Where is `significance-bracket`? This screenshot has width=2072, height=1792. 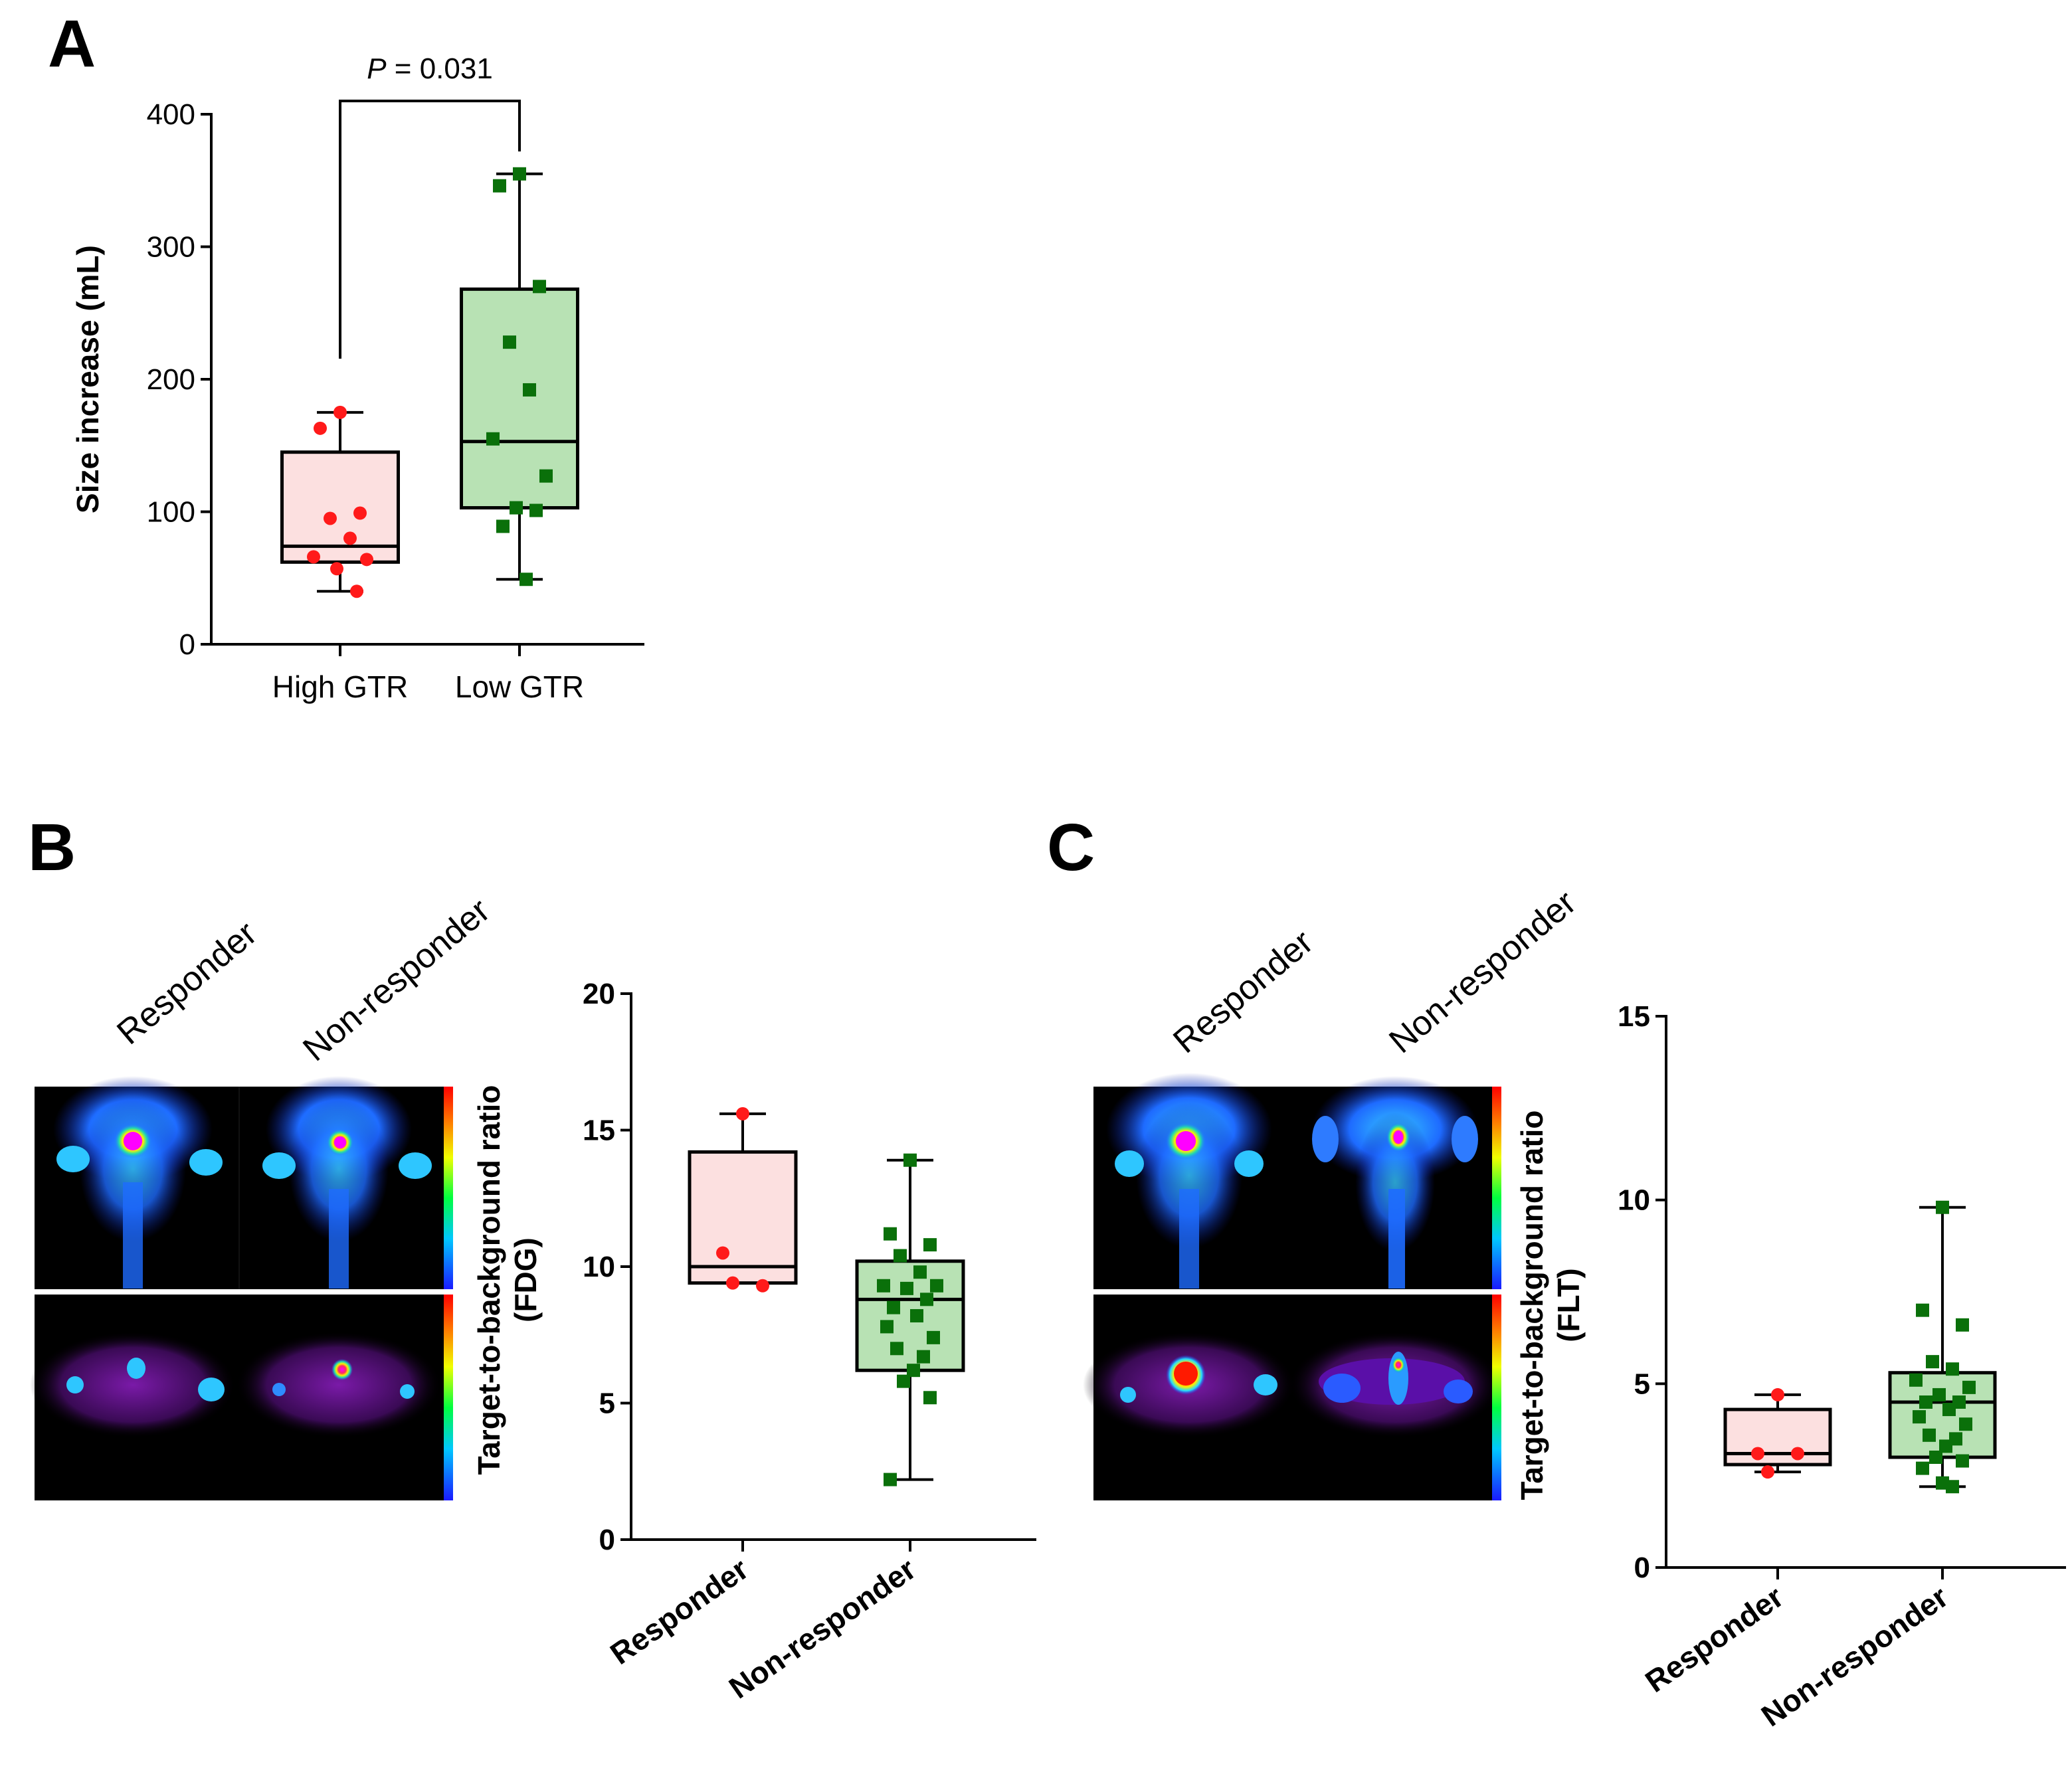 significance-bracket is located at coordinates (430, 229).